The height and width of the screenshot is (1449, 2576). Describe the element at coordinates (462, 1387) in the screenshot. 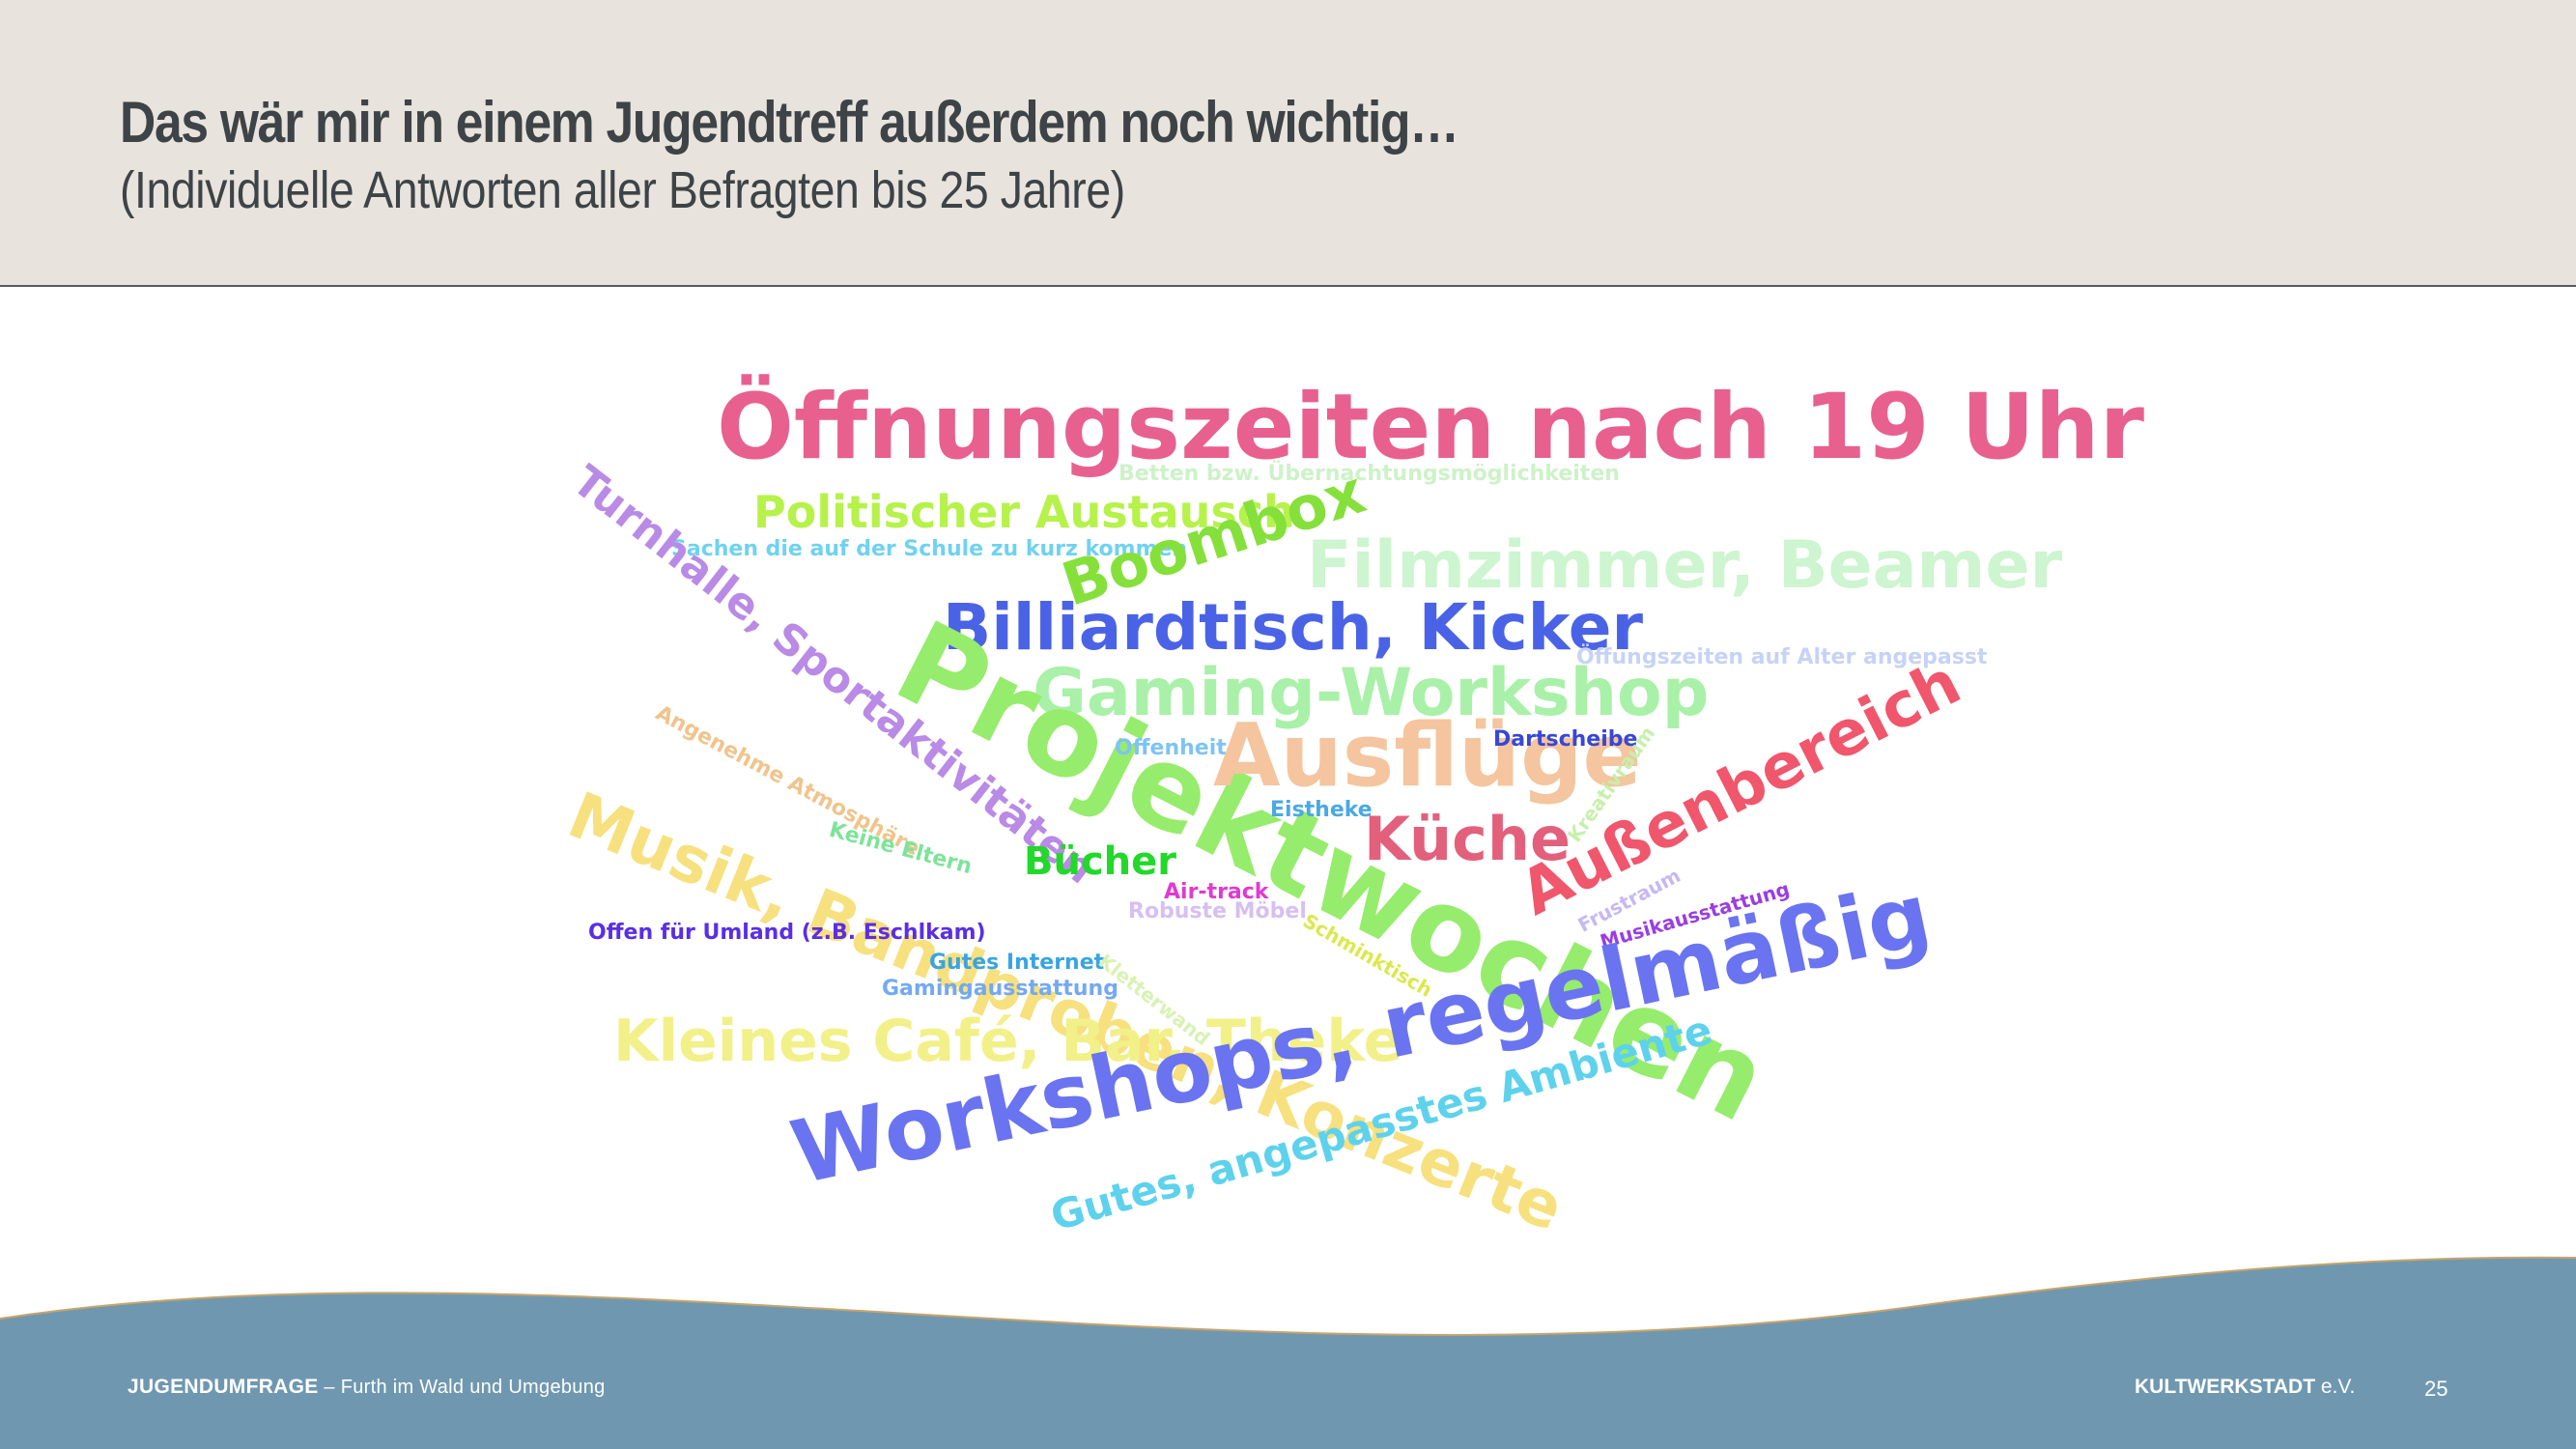

I see `footer-location: – Furth im Wald und Umgebung` at that location.